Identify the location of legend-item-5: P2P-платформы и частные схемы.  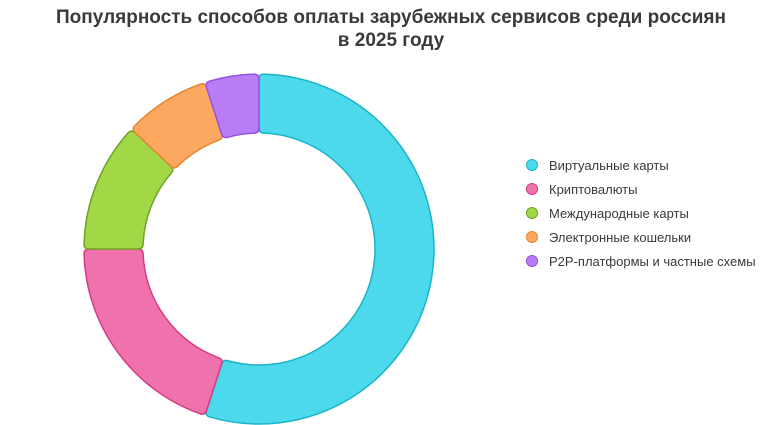
(641, 261).